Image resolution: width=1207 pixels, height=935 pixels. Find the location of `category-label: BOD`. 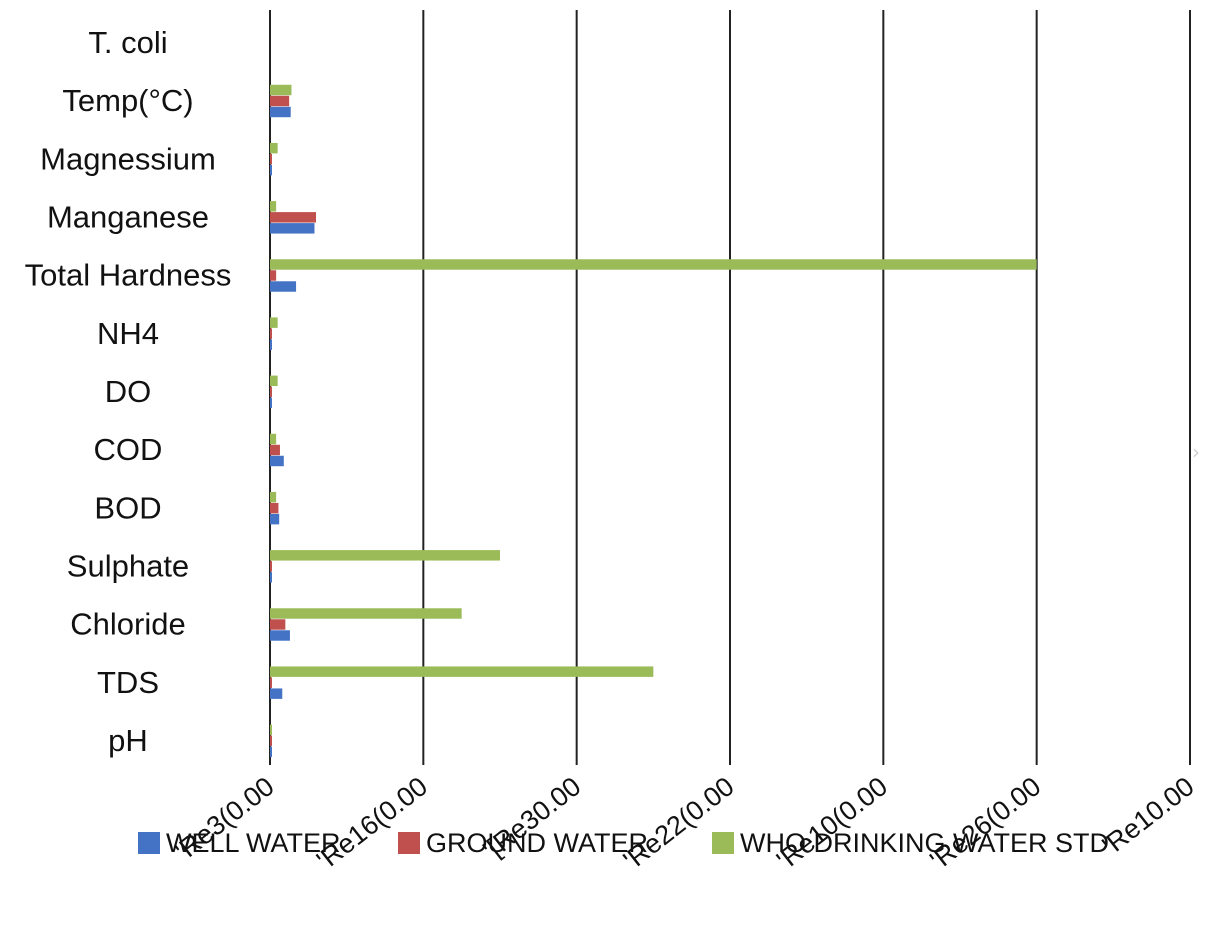

category-label: BOD is located at coordinates (127, 507).